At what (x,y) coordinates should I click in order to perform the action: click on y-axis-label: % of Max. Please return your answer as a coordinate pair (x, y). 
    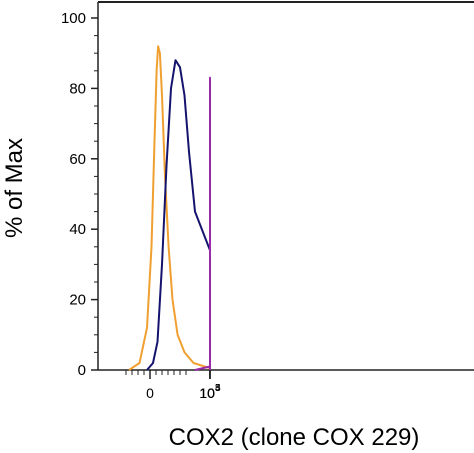
    Looking at the image, I should click on (14, 188).